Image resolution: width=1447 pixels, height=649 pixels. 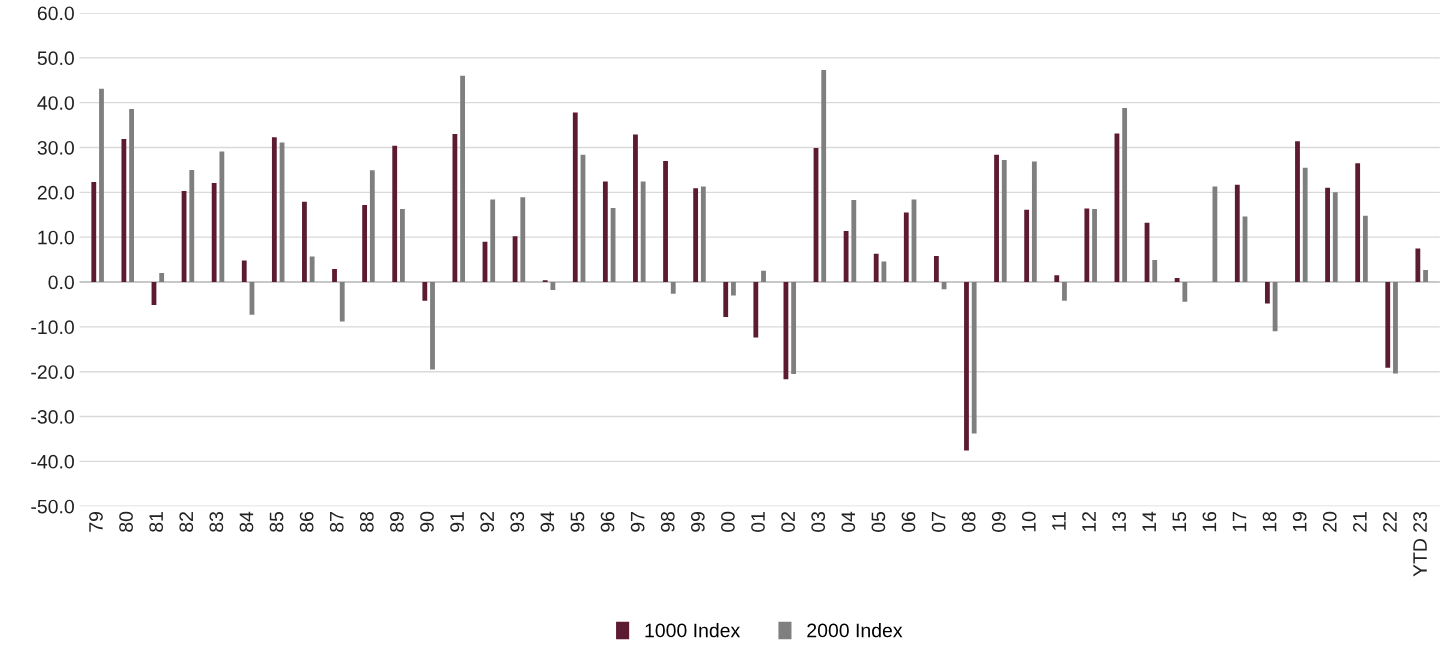 I want to click on x-tick-label: 92, so click(x=487, y=522).